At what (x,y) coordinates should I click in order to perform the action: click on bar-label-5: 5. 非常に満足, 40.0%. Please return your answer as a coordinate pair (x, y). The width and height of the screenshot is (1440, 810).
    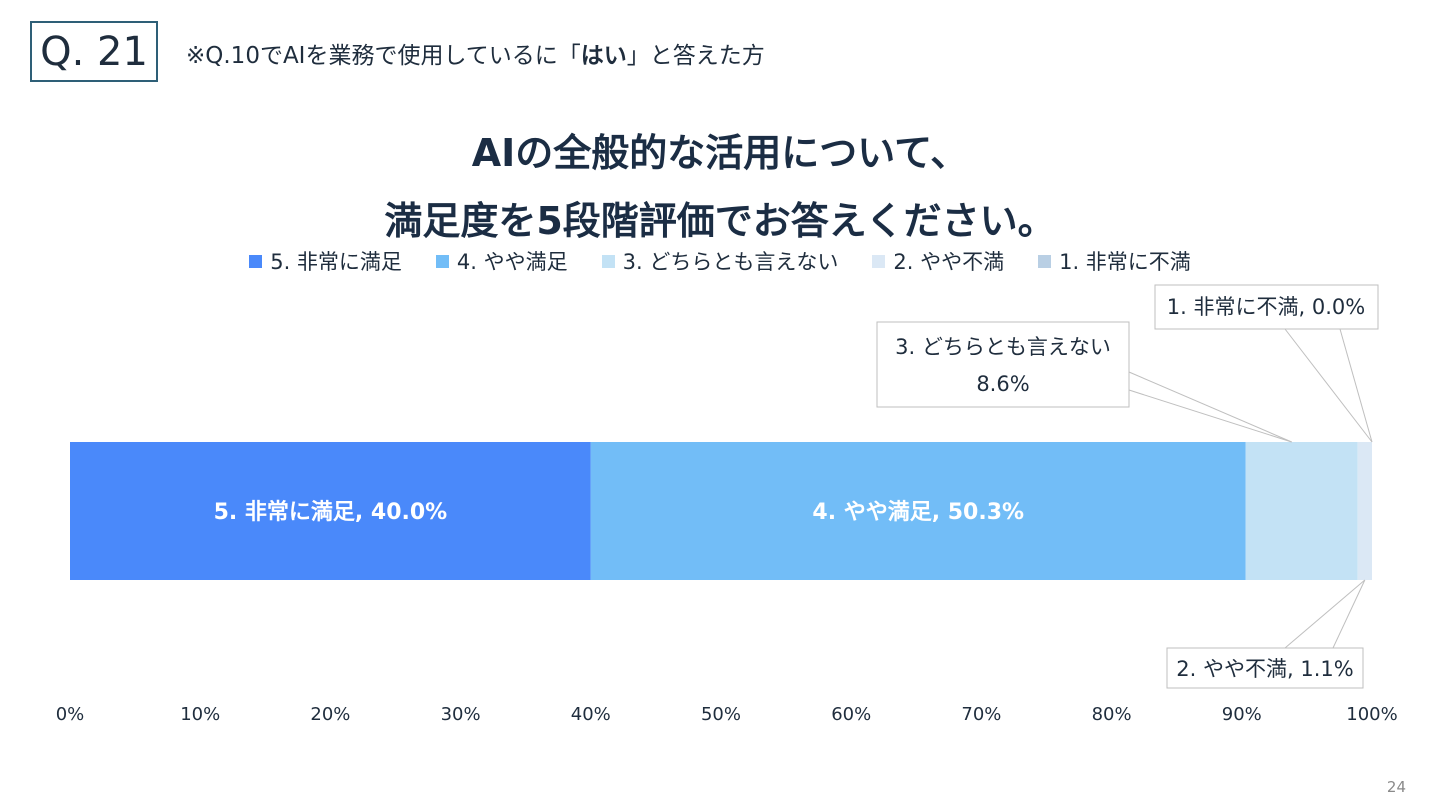
    Looking at the image, I should click on (331, 512).